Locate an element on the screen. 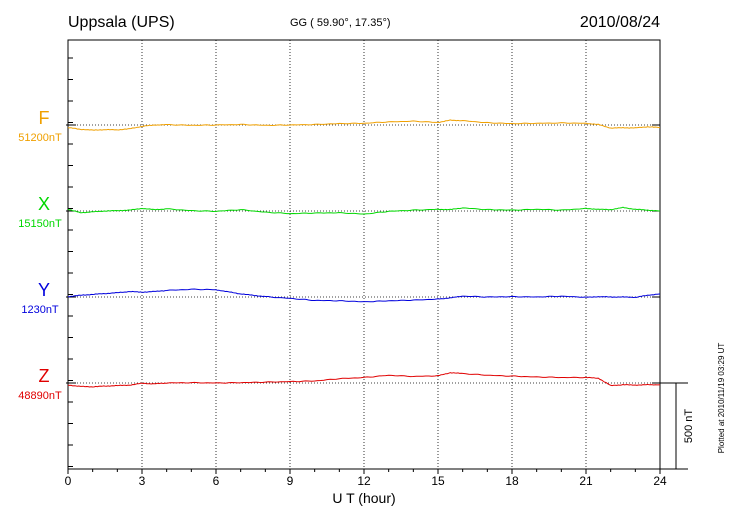 This screenshot has width=730, height=520. x-tick-label-3: 3 is located at coordinates (142, 481).